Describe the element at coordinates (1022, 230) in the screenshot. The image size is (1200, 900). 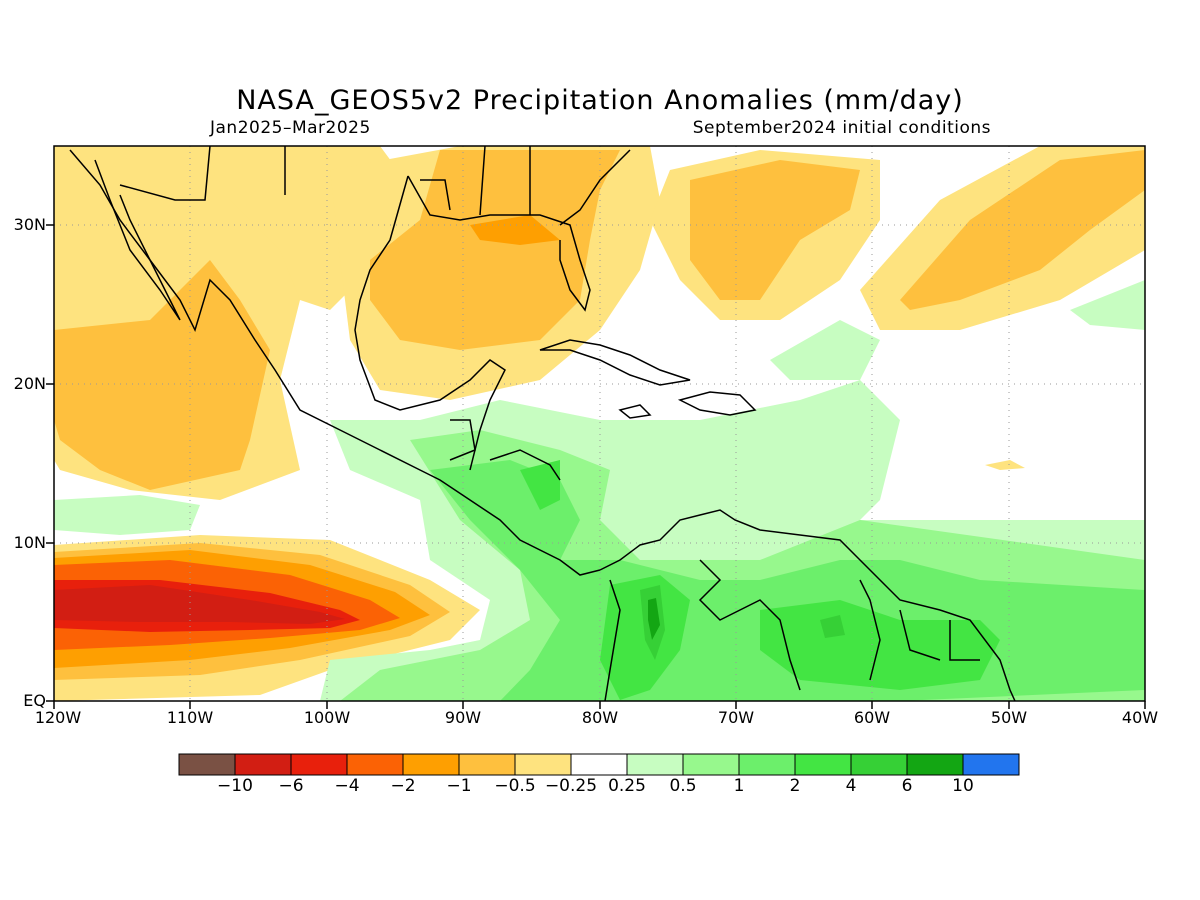
I see `dry-region-central-atlantic-core` at that location.